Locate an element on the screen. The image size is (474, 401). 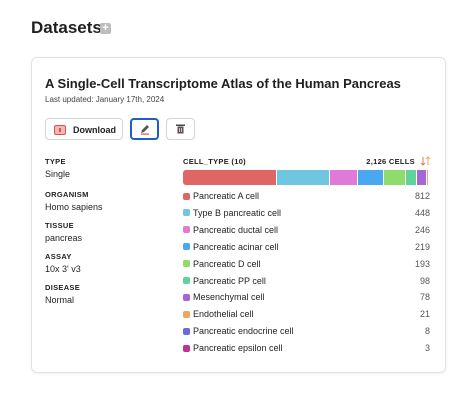
cell-count: 21 is located at coordinates (424, 314).